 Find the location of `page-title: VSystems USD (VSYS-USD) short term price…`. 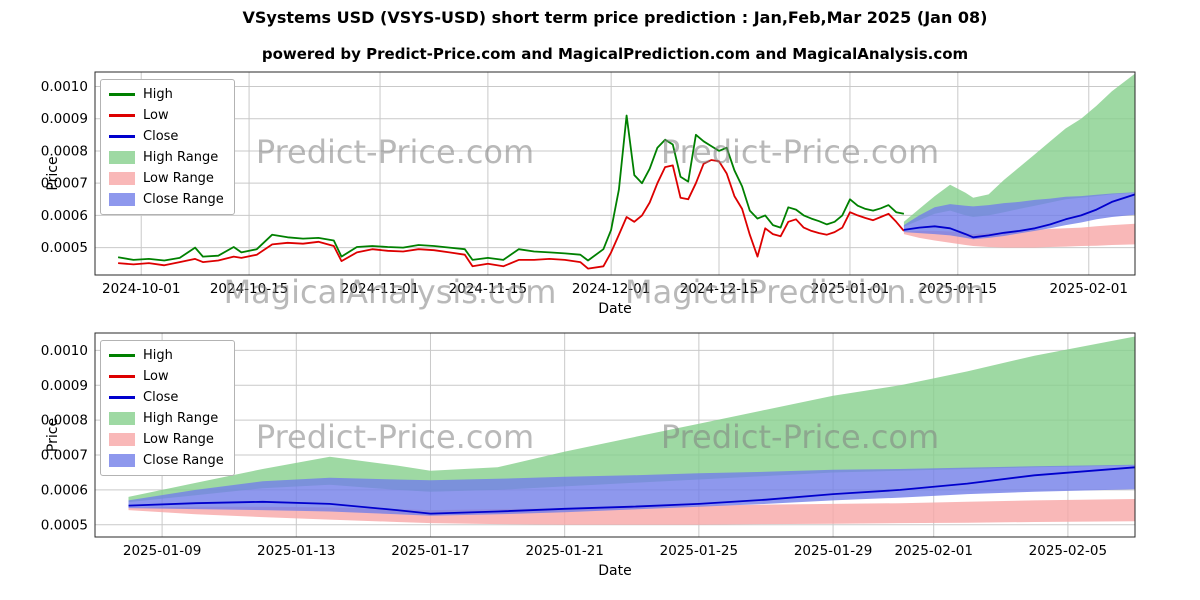

page-title: VSystems USD (VSYS-USD) short term price… is located at coordinates (615, 17).